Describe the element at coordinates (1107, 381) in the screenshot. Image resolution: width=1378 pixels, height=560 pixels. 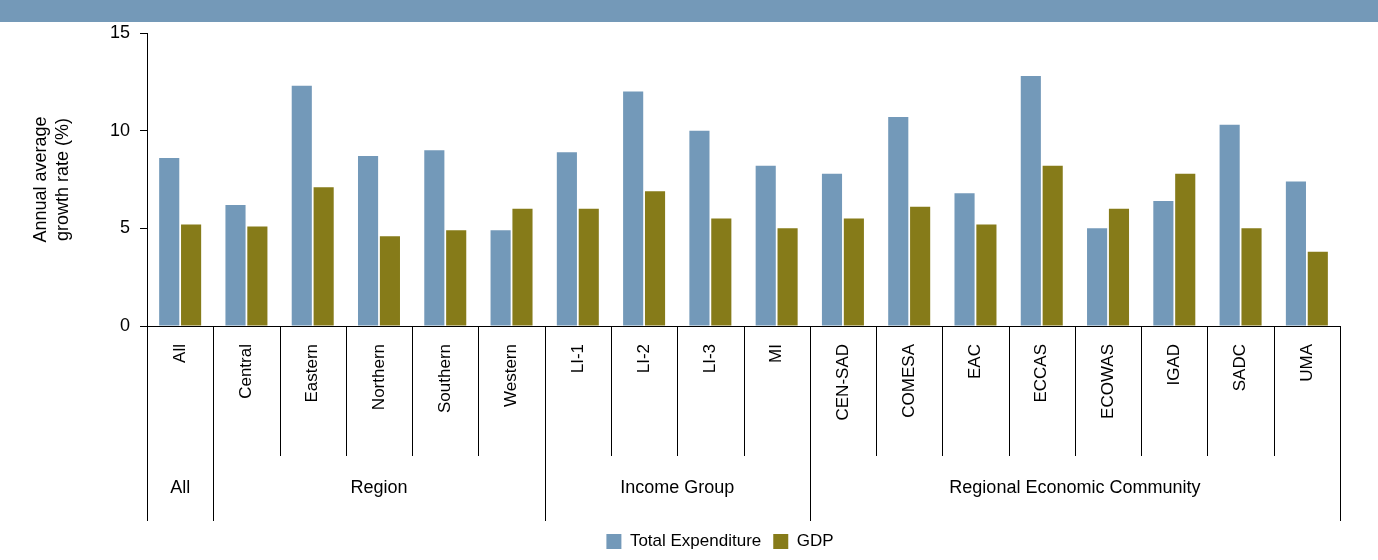
I see `x-tick-label: ECOWAS` at that location.